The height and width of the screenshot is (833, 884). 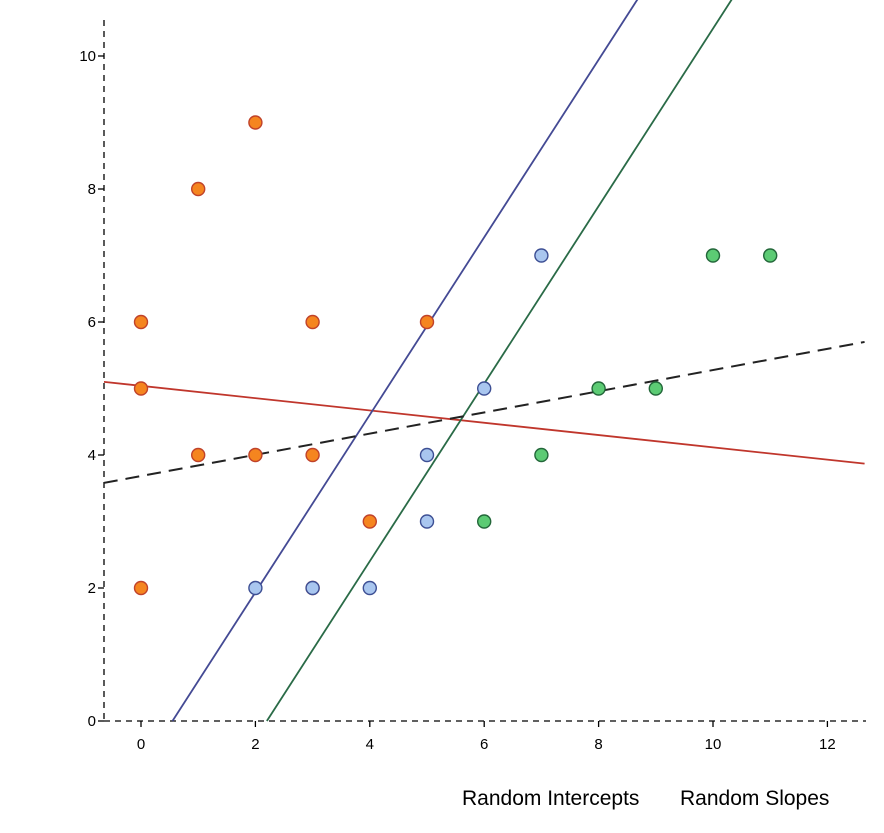 I want to click on y-tick-label: 8, so click(x=92, y=189).